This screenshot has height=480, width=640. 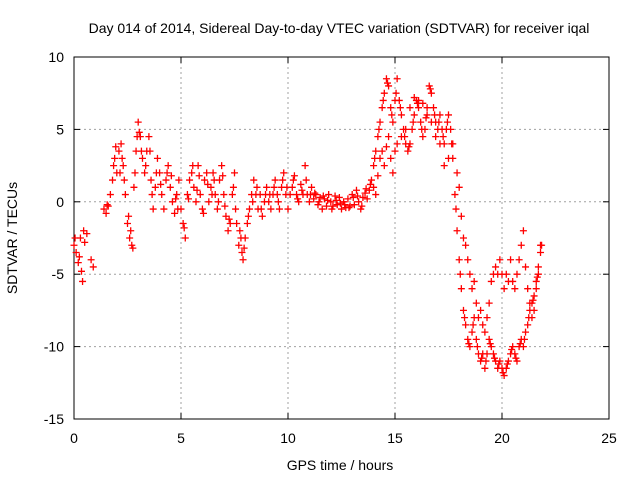 What do you see at coordinates (54, 419) in the screenshot?
I see `y-tick-label: -15` at bounding box center [54, 419].